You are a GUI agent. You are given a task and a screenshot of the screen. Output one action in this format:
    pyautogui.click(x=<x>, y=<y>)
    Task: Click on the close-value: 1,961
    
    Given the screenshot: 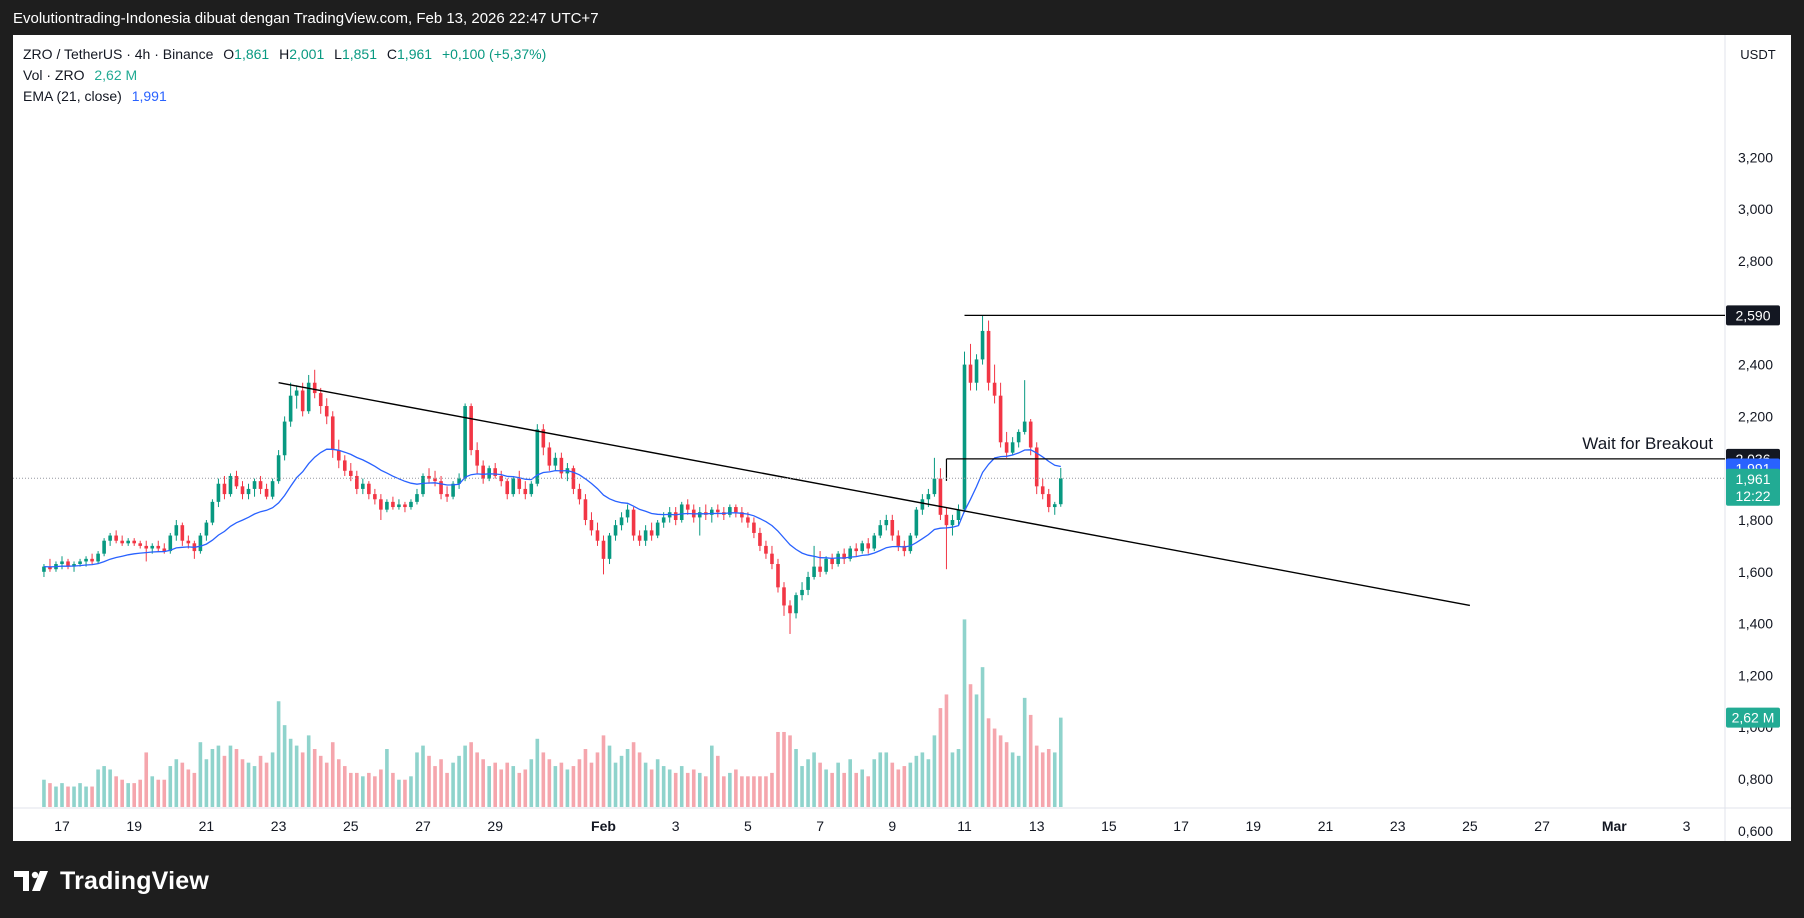 What is the action you would take?
    pyautogui.click(x=415, y=54)
    